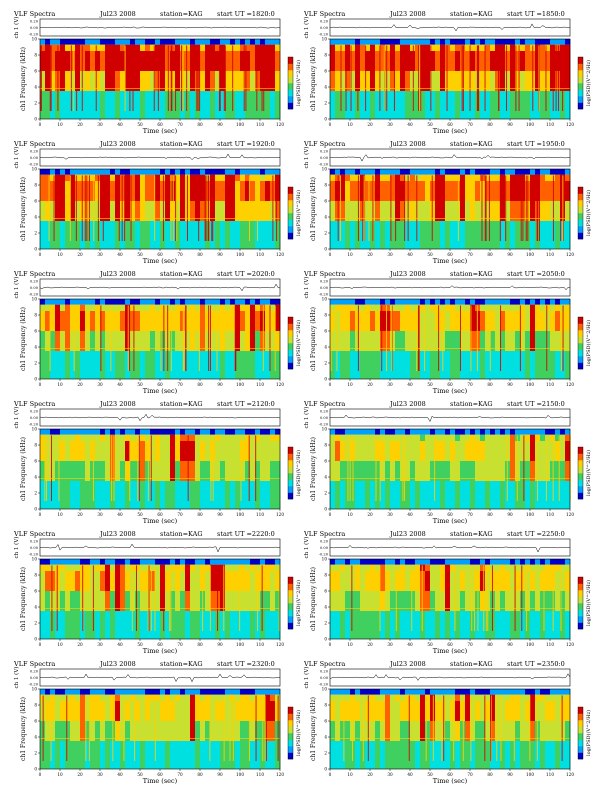 The height and width of the screenshot is (792, 612). I want to click on time-axis-label: Time (sec), so click(160, 651).